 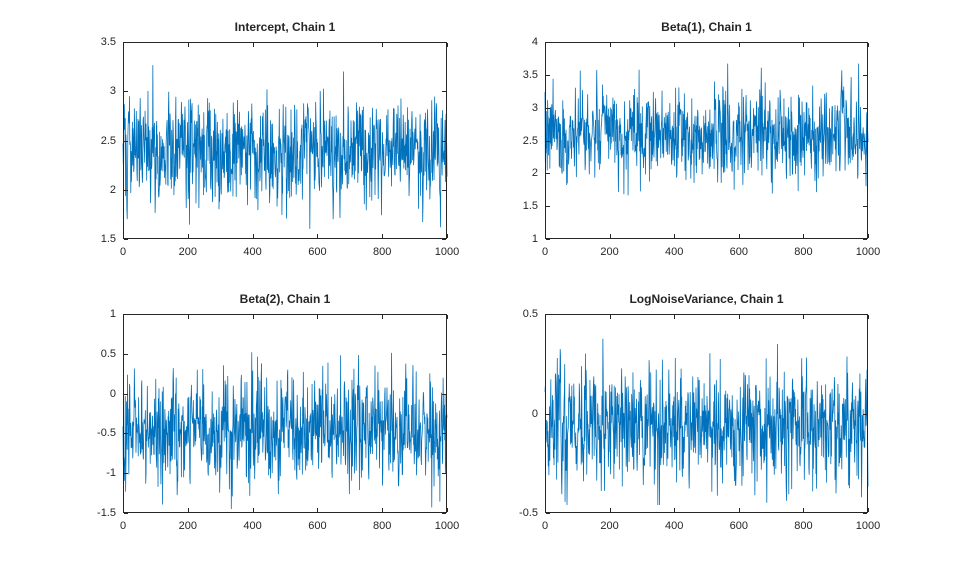 I want to click on chart-title: Beta(1), Chain 1, so click(x=706, y=27).